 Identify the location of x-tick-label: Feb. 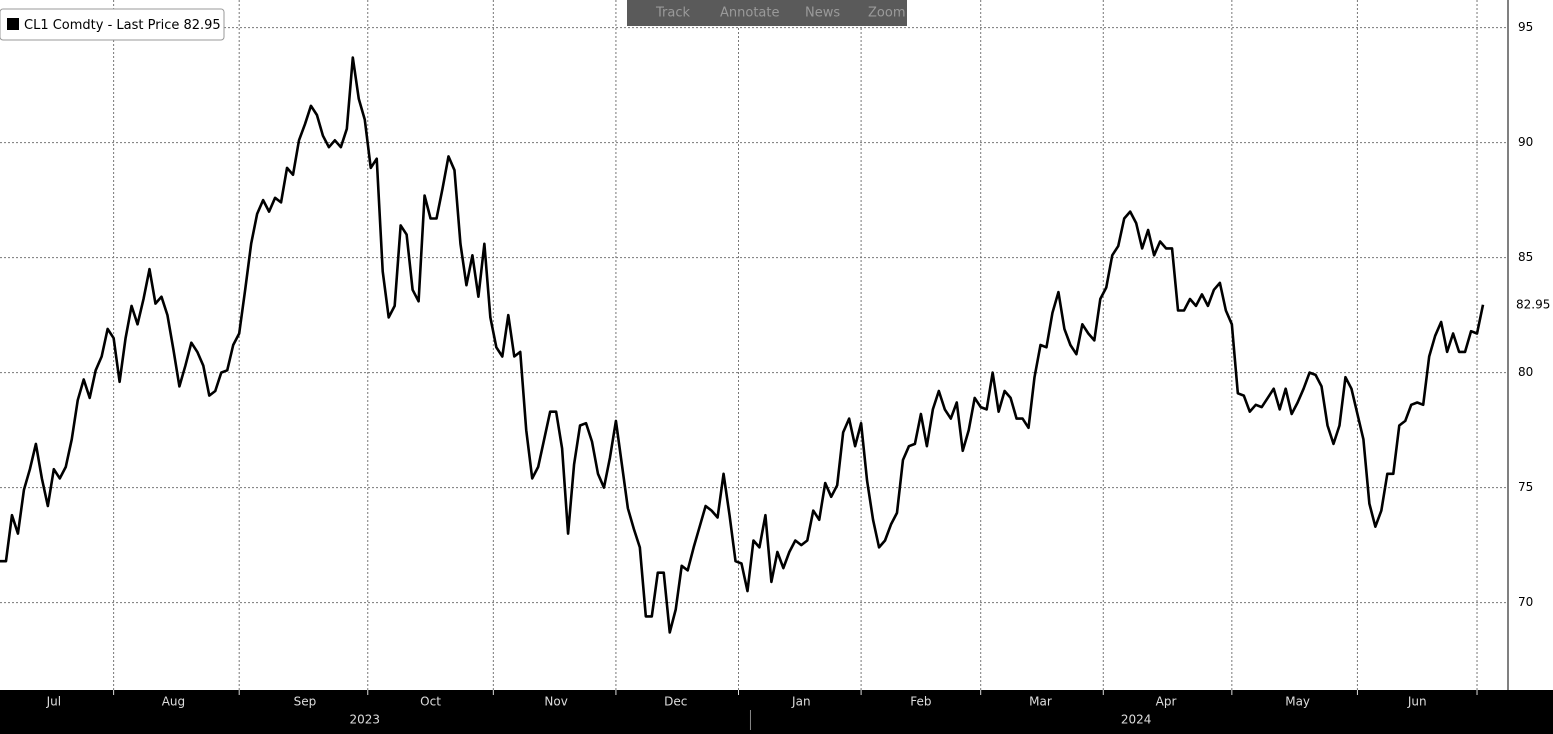
(920, 702).